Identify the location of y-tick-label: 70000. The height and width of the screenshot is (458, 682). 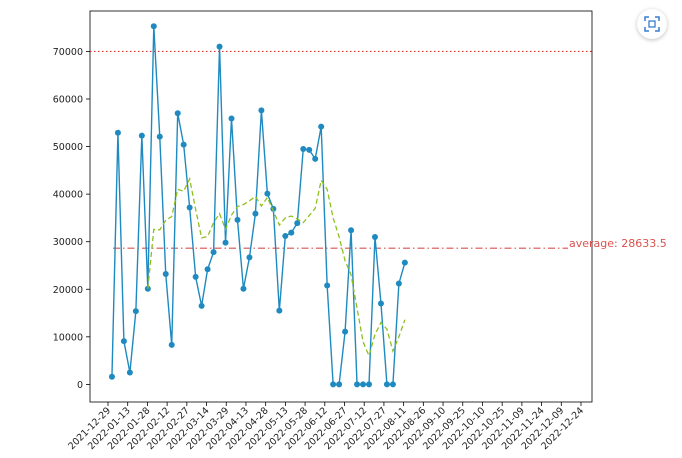
(68, 52).